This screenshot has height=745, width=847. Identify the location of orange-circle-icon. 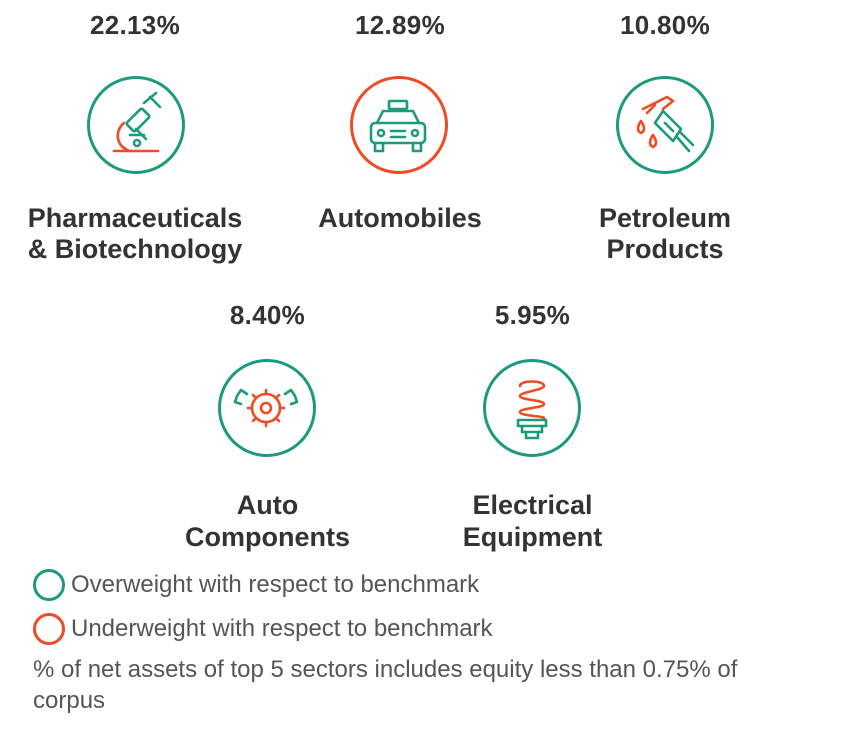
(49, 629).